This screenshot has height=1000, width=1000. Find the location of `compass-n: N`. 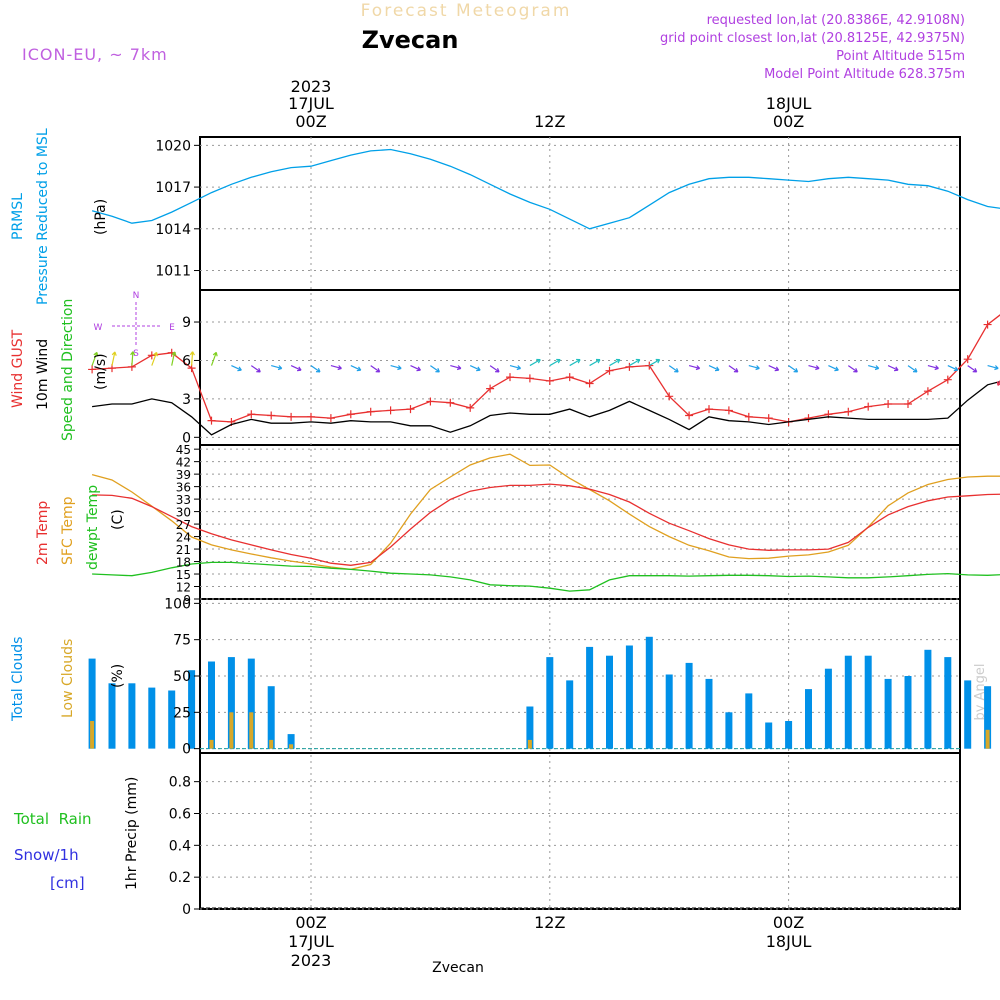

compass-n: N is located at coordinates (136, 296).